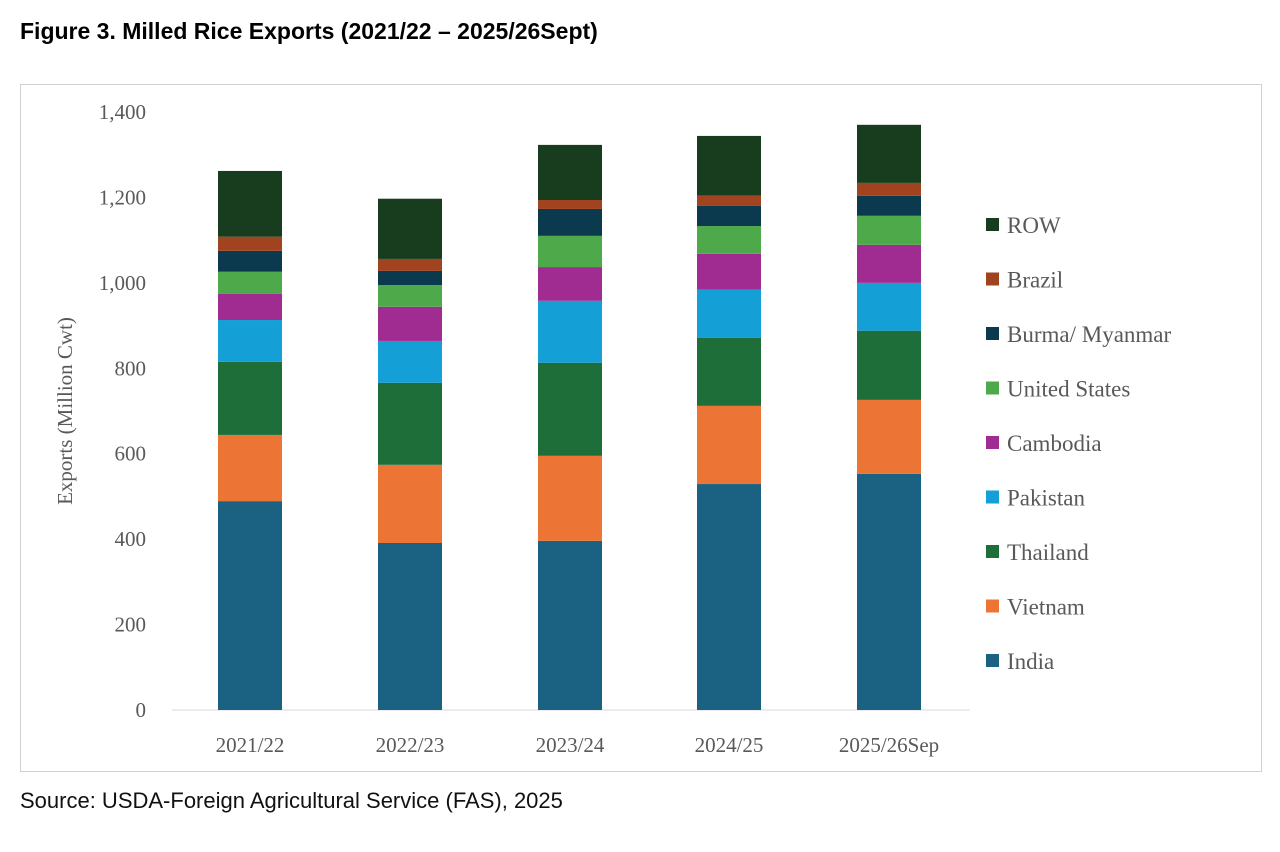  I want to click on x-tick-label: 2022/23, so click(410, 745).